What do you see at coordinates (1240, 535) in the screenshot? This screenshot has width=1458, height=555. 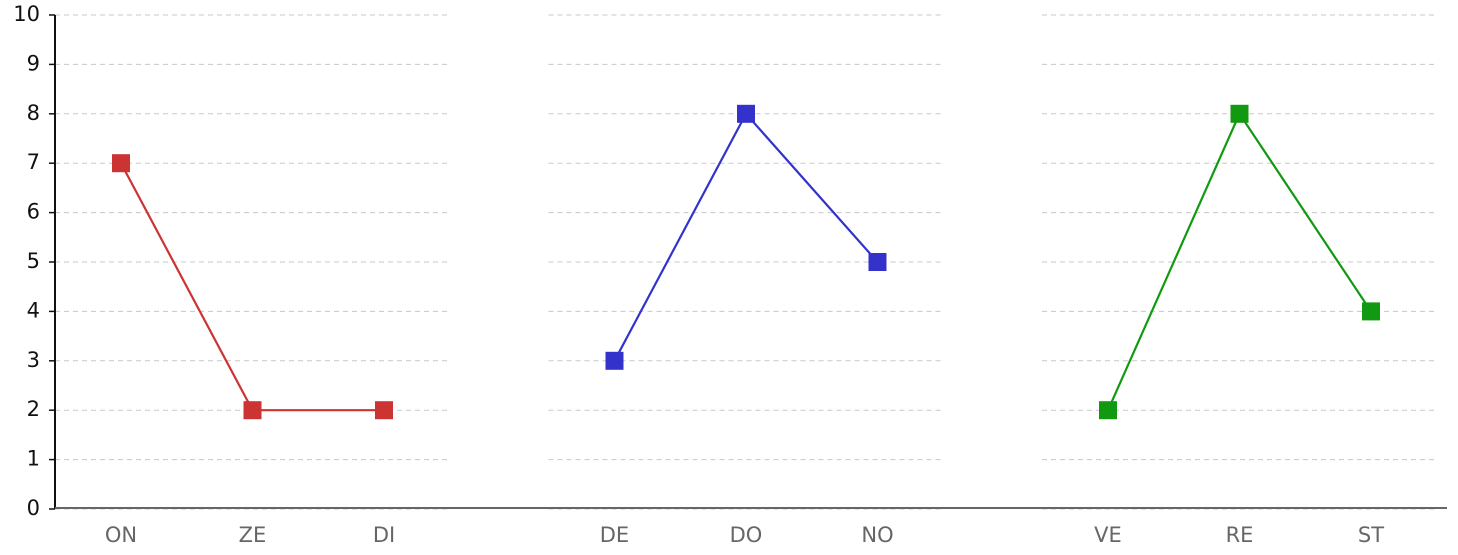 I see `x-tick-label: RE` at bounding box center [1240, 535].